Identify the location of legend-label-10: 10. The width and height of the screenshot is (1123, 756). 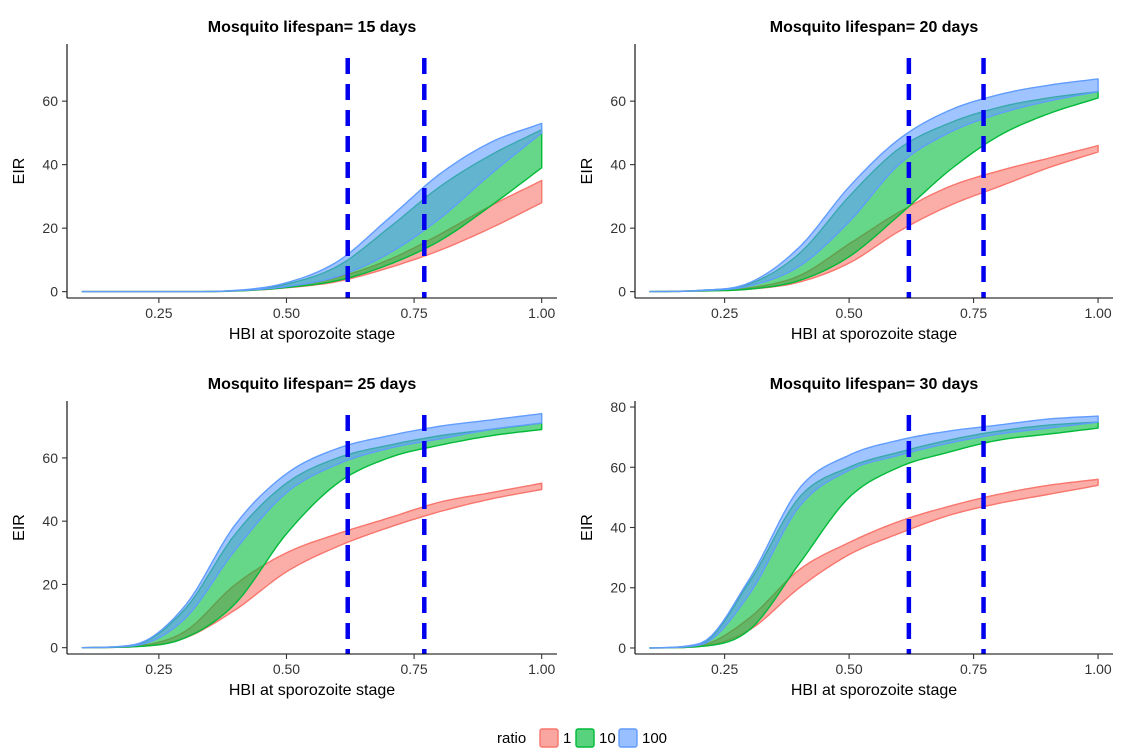
(607, 738).